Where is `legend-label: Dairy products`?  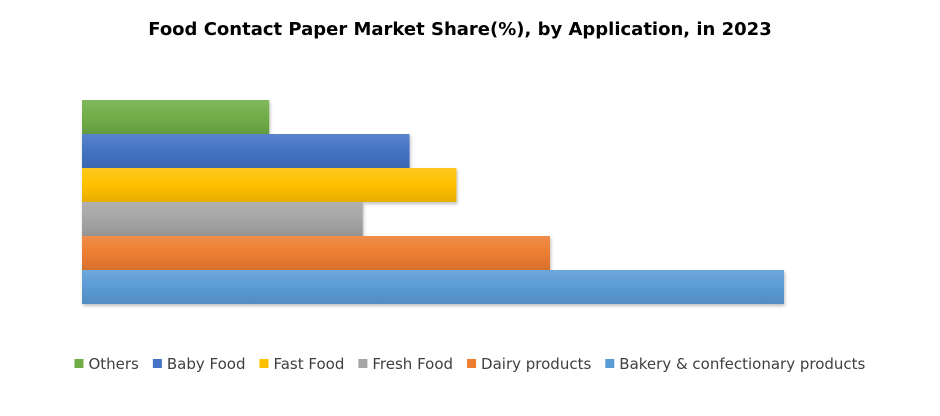
legend-label: Dairy products is located at coordinates (536, 364).